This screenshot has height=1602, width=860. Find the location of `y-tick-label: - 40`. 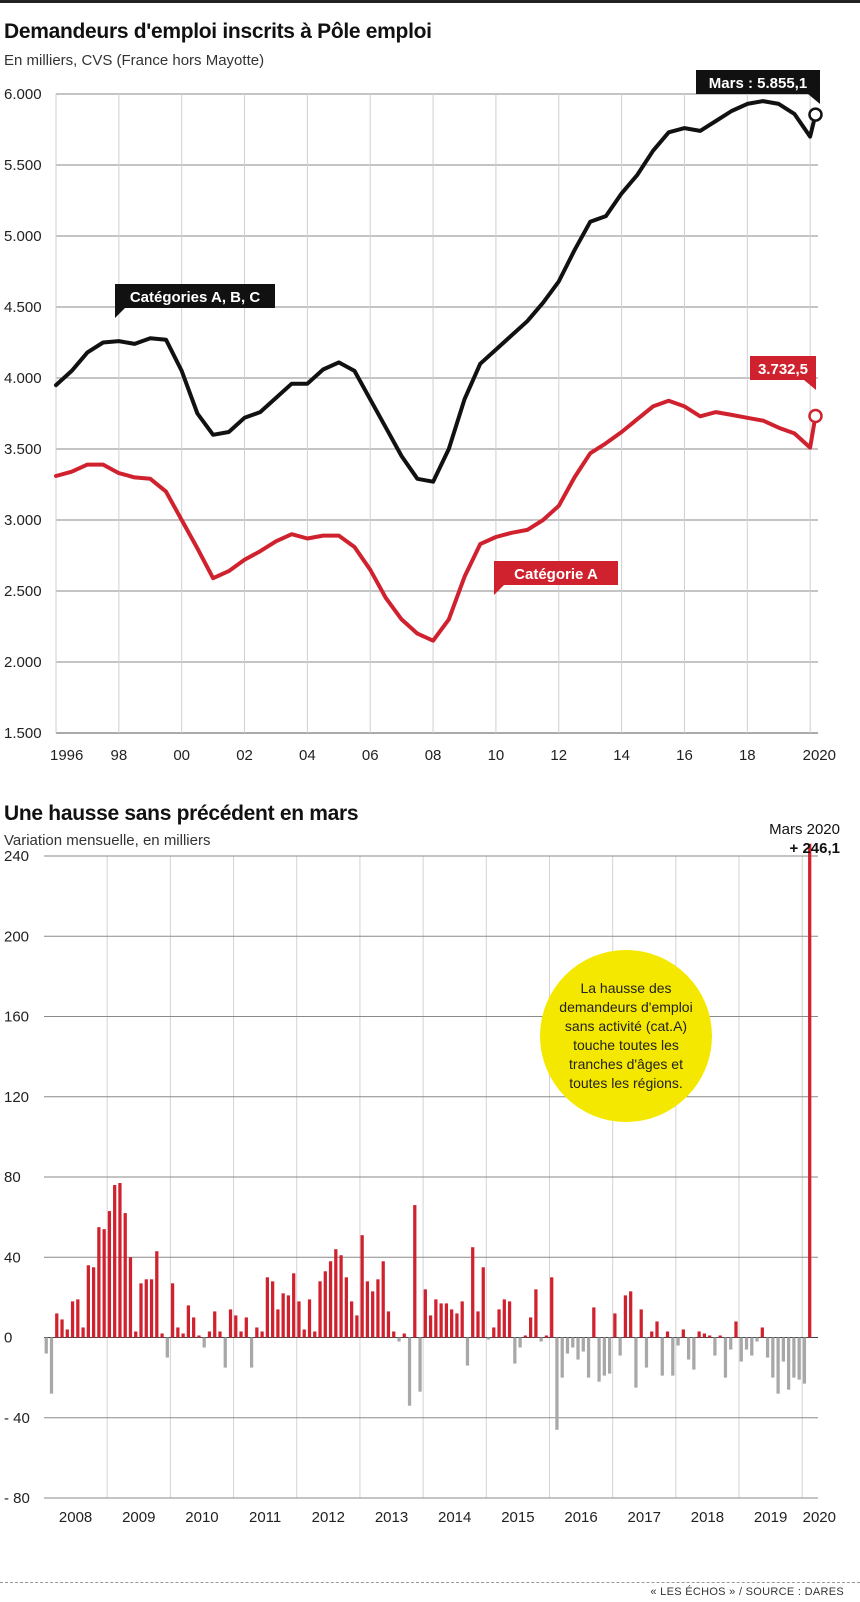

y-tick-label: - 40 is located at coordinates (17, 1418).